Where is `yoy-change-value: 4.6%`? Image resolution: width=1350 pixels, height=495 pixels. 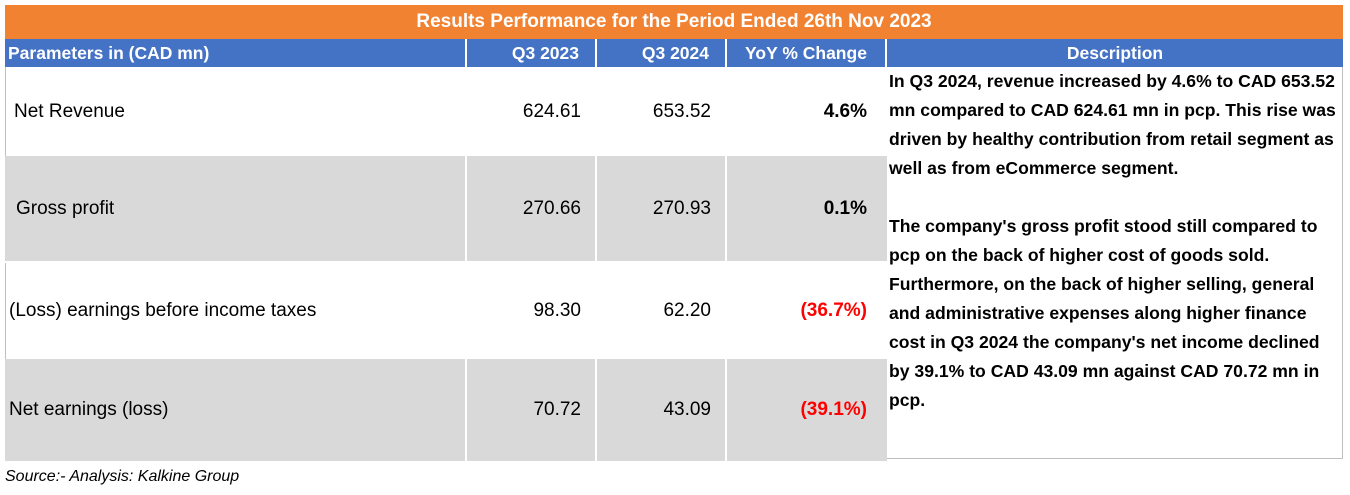
yoy-change-value: 4.6% is located at coordinates (845, 111).